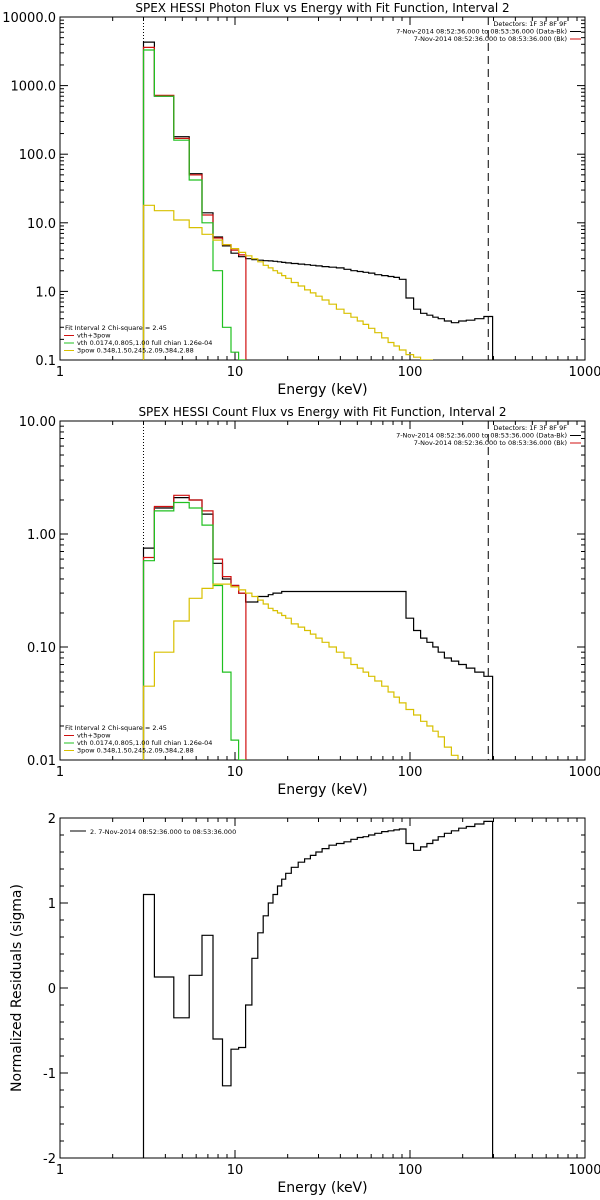 This screenshot has width=600, height=1200. What do you see at coordinates (45, 292) in the screenshot?
I see `y-tick-label: 1.0` at bounding box center [45, 292].